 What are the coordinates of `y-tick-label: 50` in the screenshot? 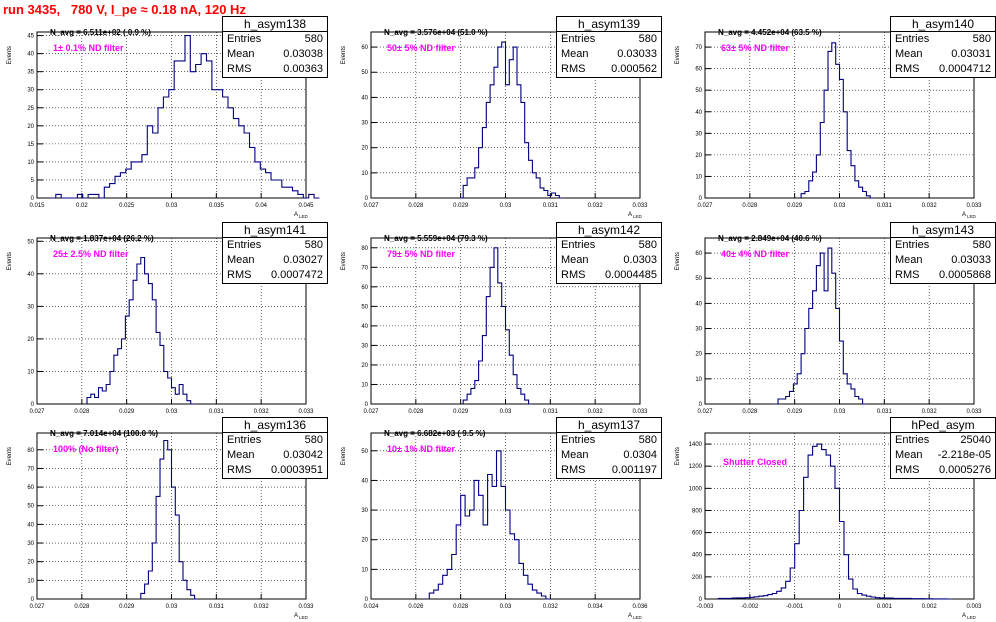 It's located at (698, 279).